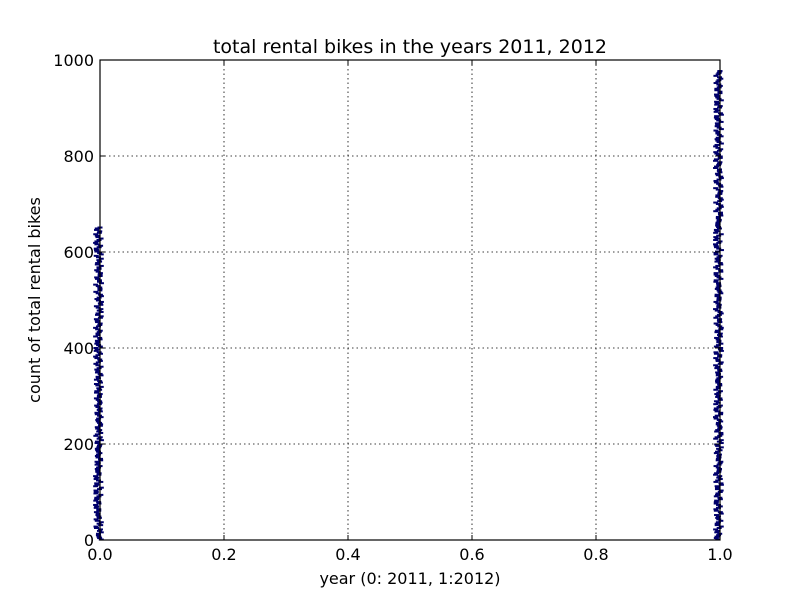 This screenshot has width=800, height=600. Describe the element at coordinates (78, 444) in the screenshot. I see `y-tick-label: 200` at that location.